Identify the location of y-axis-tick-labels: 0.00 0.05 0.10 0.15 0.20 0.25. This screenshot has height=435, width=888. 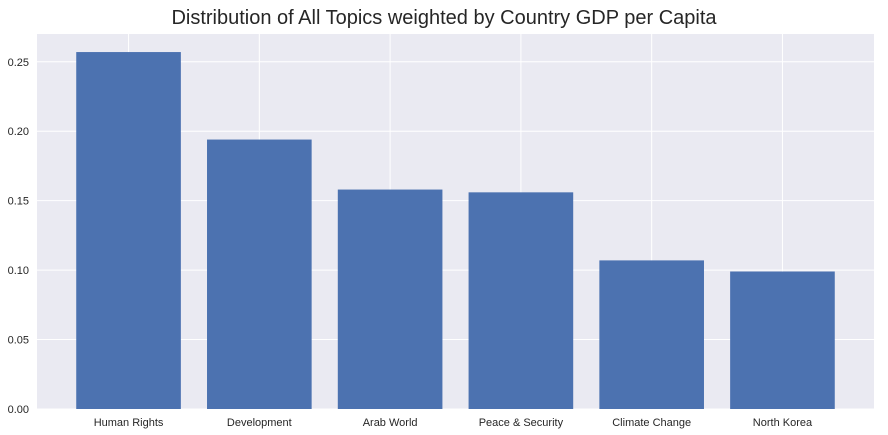
(18, 236).